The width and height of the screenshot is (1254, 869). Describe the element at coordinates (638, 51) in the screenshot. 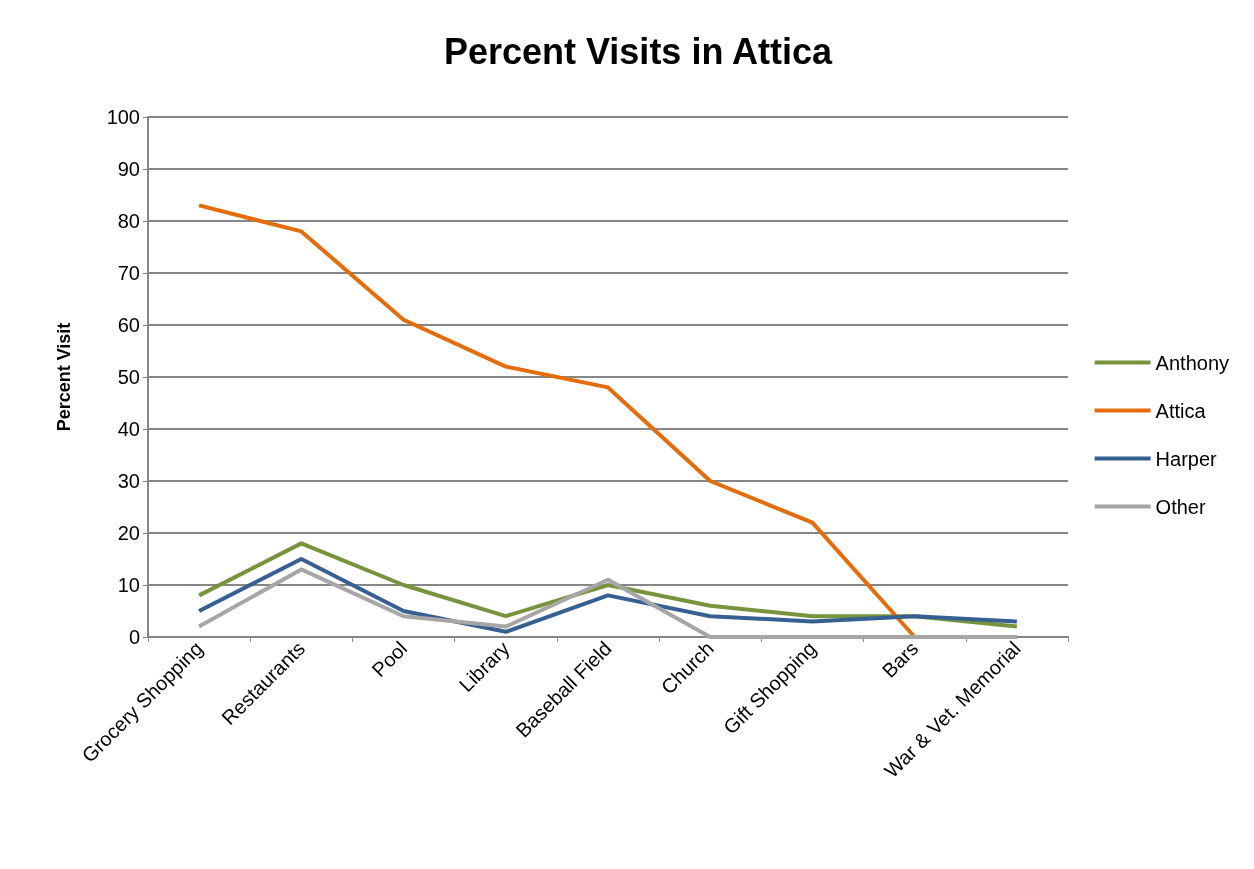

I see `chart-title: Percent Visits in Attica` at that location.